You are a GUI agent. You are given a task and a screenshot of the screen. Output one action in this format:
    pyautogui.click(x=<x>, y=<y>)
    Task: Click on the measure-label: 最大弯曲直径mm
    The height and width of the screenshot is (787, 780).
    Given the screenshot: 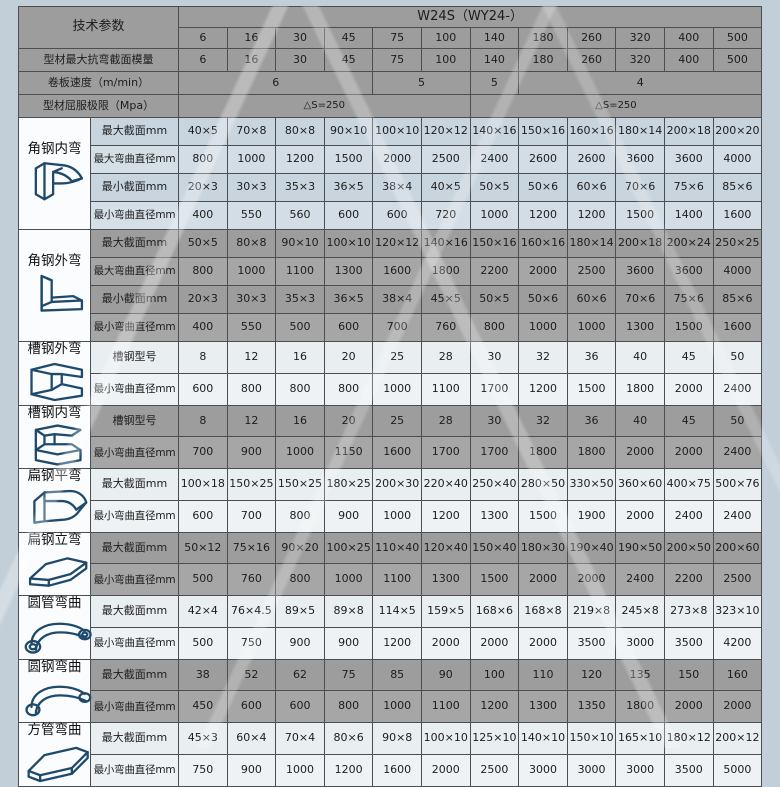 What is the action you would take?
    pyautogui.click(x=134, y=159)
    